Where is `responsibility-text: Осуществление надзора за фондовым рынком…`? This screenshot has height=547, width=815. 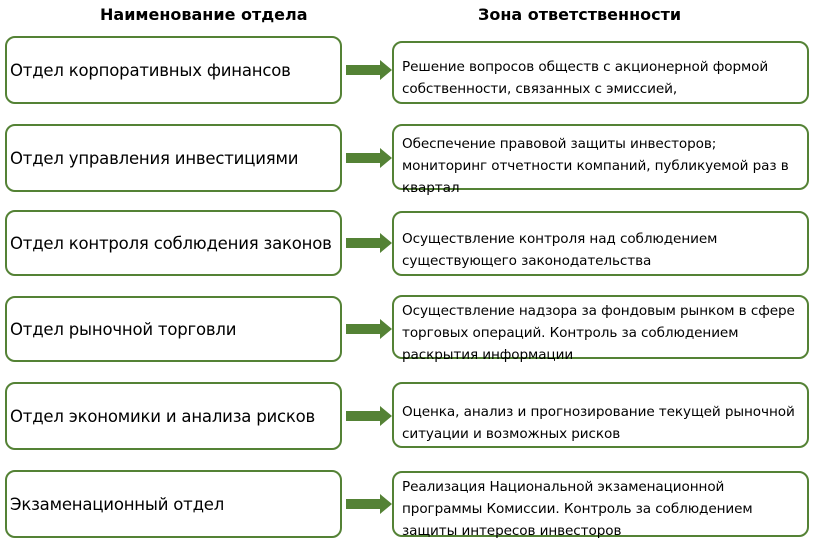
responsibility-text: Осуществление надзора за фондовым рынком… is located at coordinates (598, 333).